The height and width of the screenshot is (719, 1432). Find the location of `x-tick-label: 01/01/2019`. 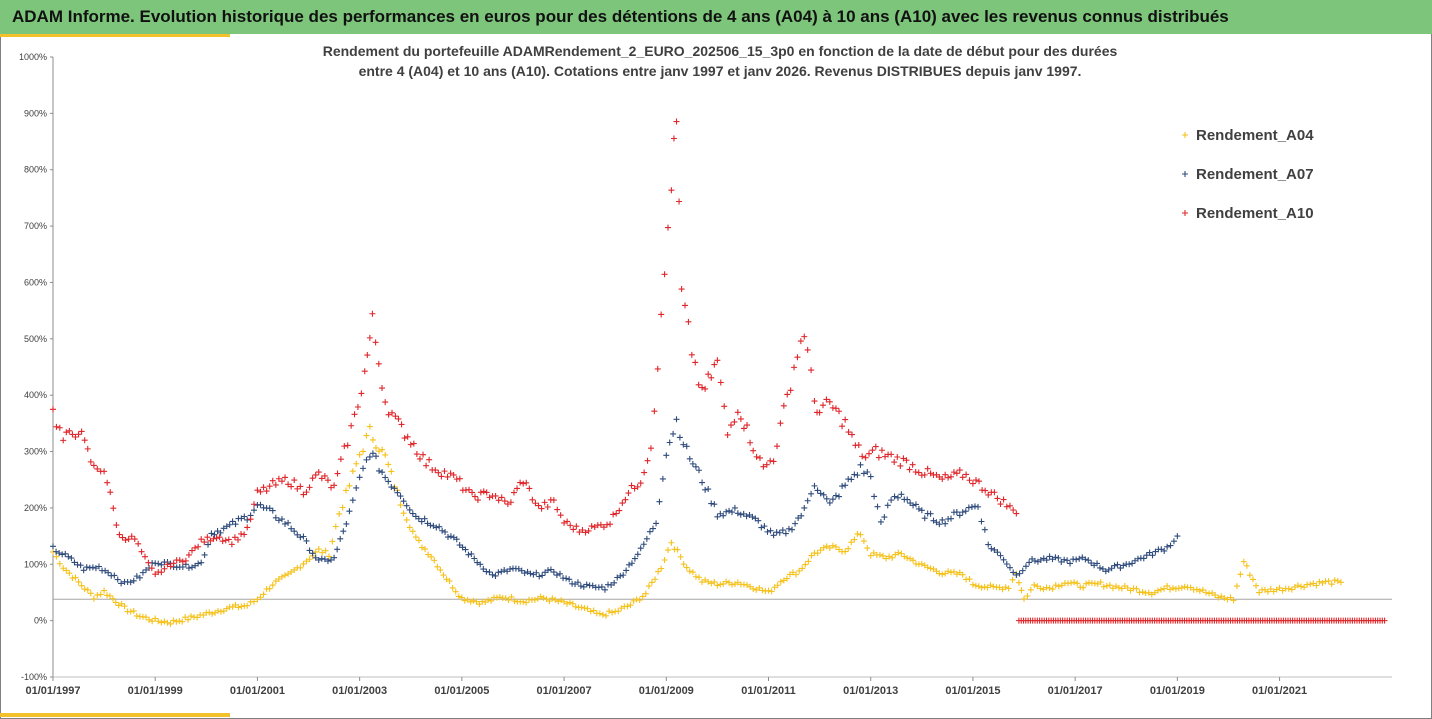

x-tick-label: 01/01/2019 is located at coordinates (1177, 691).